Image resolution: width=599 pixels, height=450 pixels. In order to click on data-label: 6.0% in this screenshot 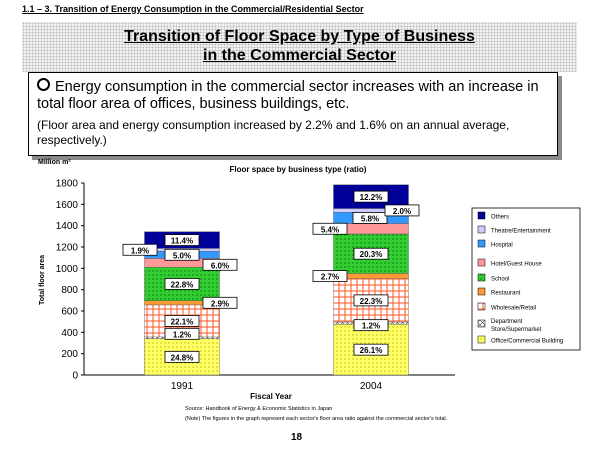, I will do `click(220, 265)`.